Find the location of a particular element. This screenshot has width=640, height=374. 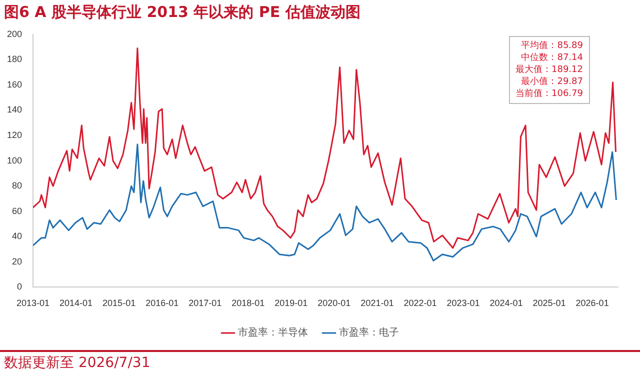

x-tick-label: 2025-01 is located at coordinates (549, 303).